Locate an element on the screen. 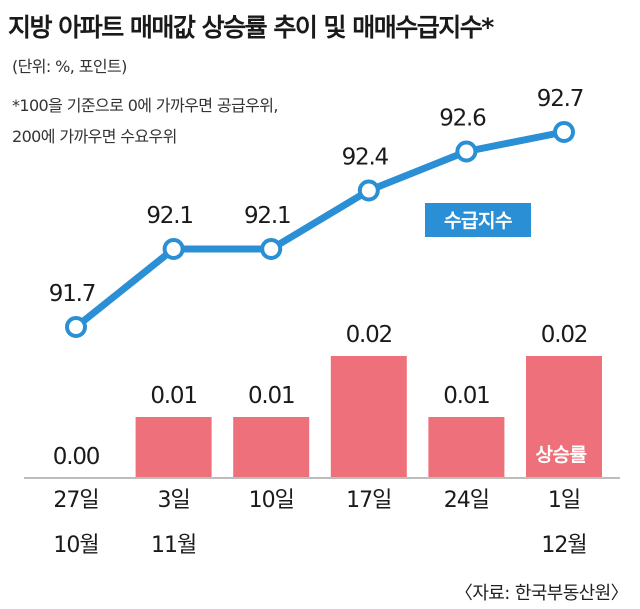 This screenshot has height=609, width=640. bar-value-label-0: 0.00 is located at coordinates (76, 457).